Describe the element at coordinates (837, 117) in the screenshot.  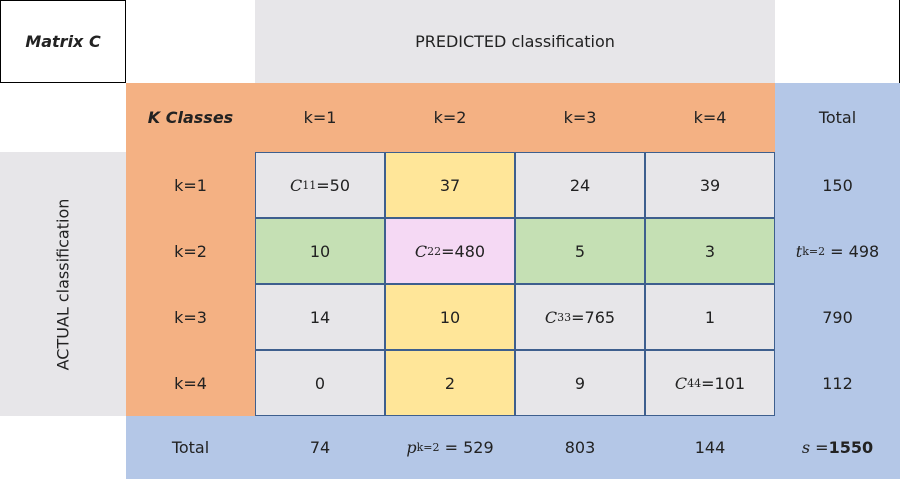
I see `column-header: Total` at that location.